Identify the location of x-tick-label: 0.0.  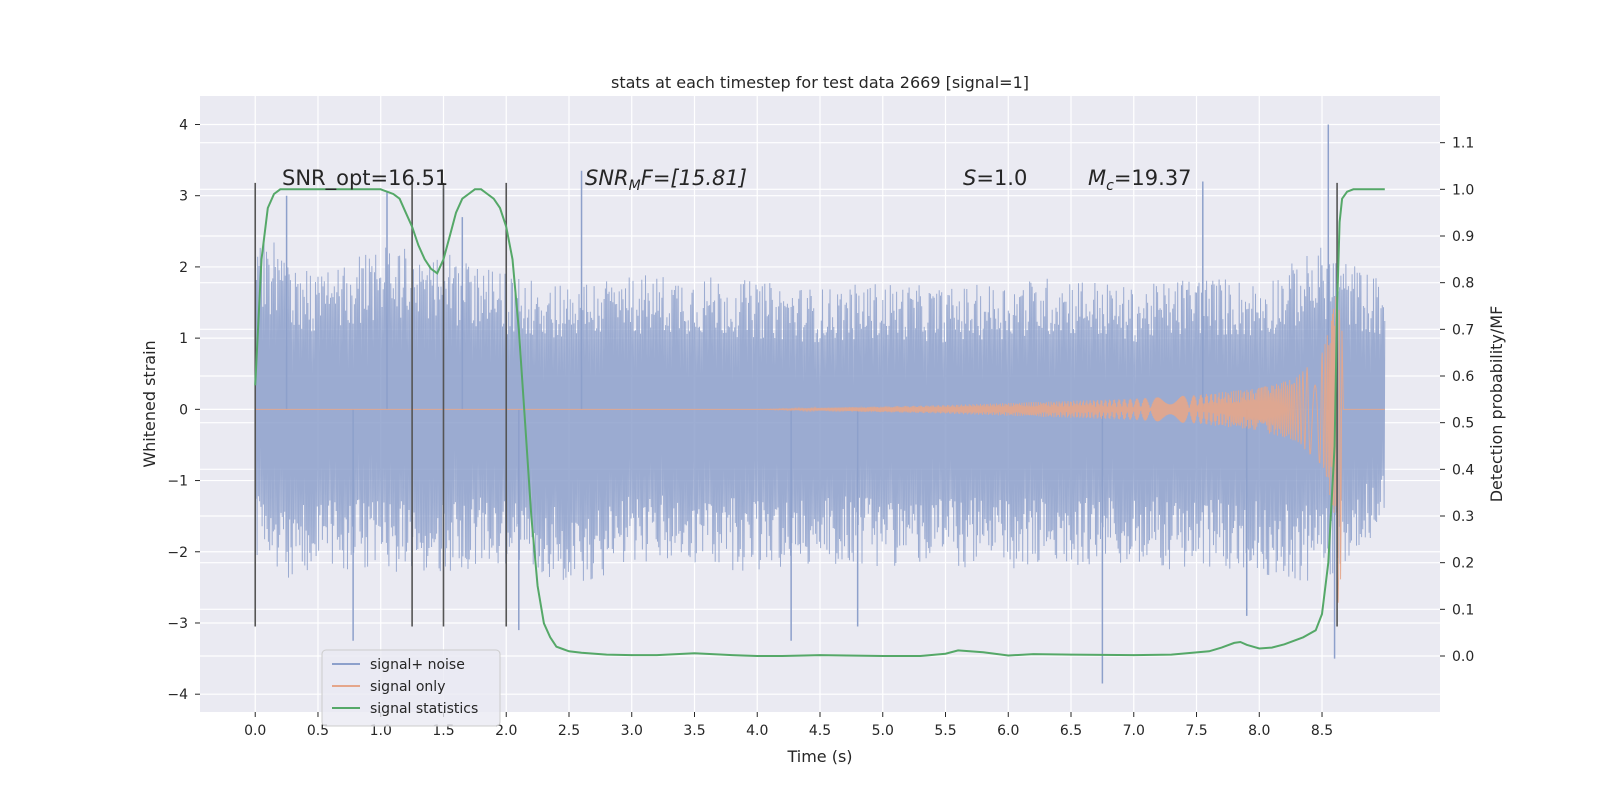
(255, 731).